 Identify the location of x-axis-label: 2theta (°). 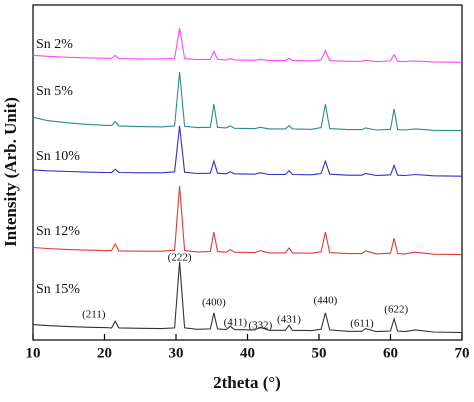
(247, 382).